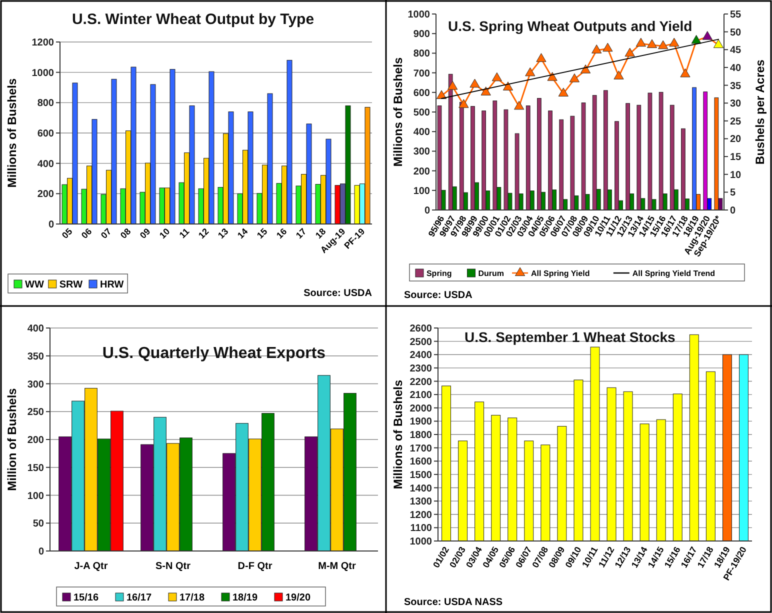 The image size is (772, 613). Describe the element at coordinates (453, 602) in the screenshot. I see `source-note: Source: USDA NASS` at that location.